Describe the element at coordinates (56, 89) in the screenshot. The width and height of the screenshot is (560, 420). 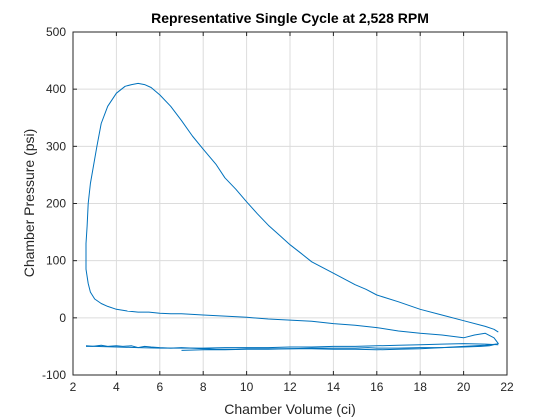
I see `y-tick-label: 400` at that location.